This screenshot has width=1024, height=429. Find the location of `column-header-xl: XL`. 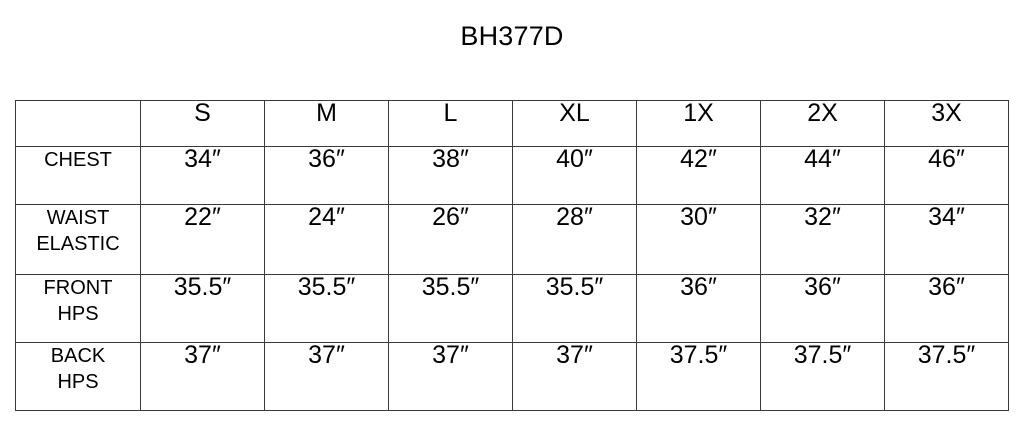

column-header-xl: XL is located at coordinates (574, 123).